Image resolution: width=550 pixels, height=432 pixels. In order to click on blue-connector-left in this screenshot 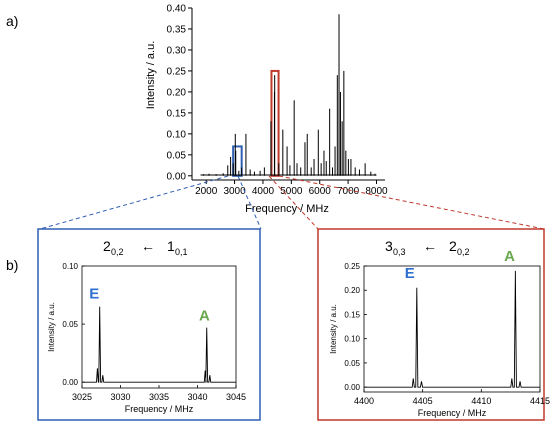, I will do `click(134, 202)`.